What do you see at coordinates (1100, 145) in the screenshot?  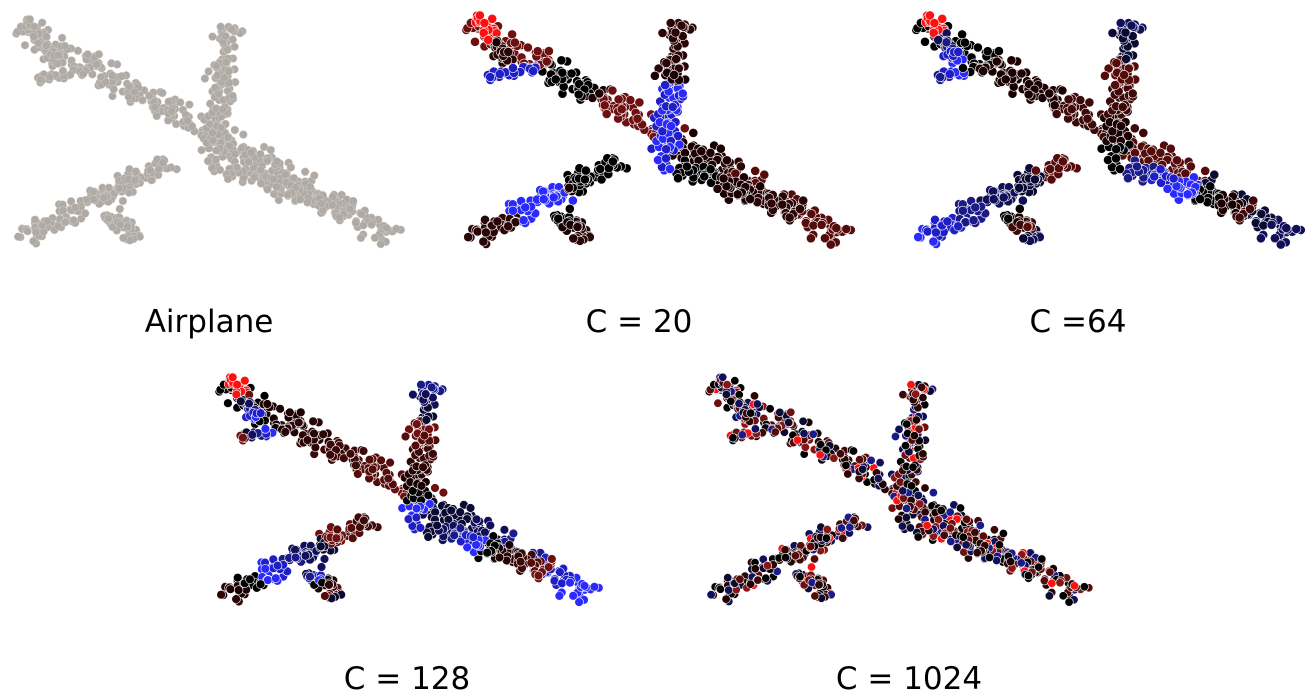 I see `panel-c64` at bounding box center [1100, 145].